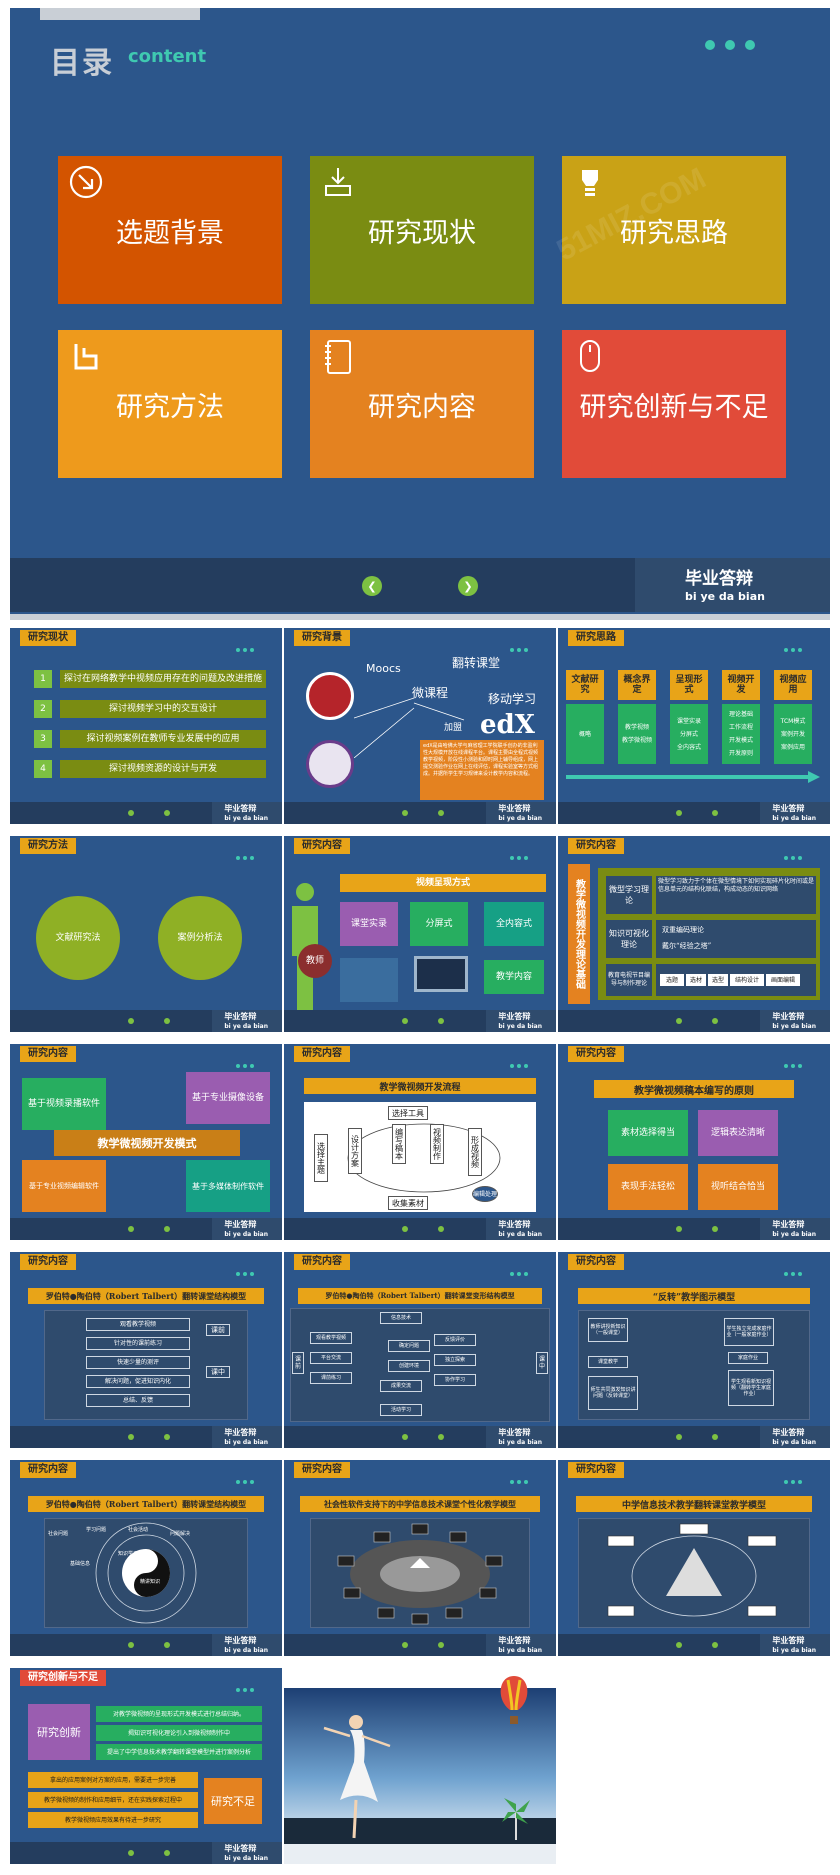 Image resolution: width=840 pixels, height=1875 pixels. Describe the element at coordinates (200, 938) in the screenshot. I see `method-circle: 案例分析法` at that location.